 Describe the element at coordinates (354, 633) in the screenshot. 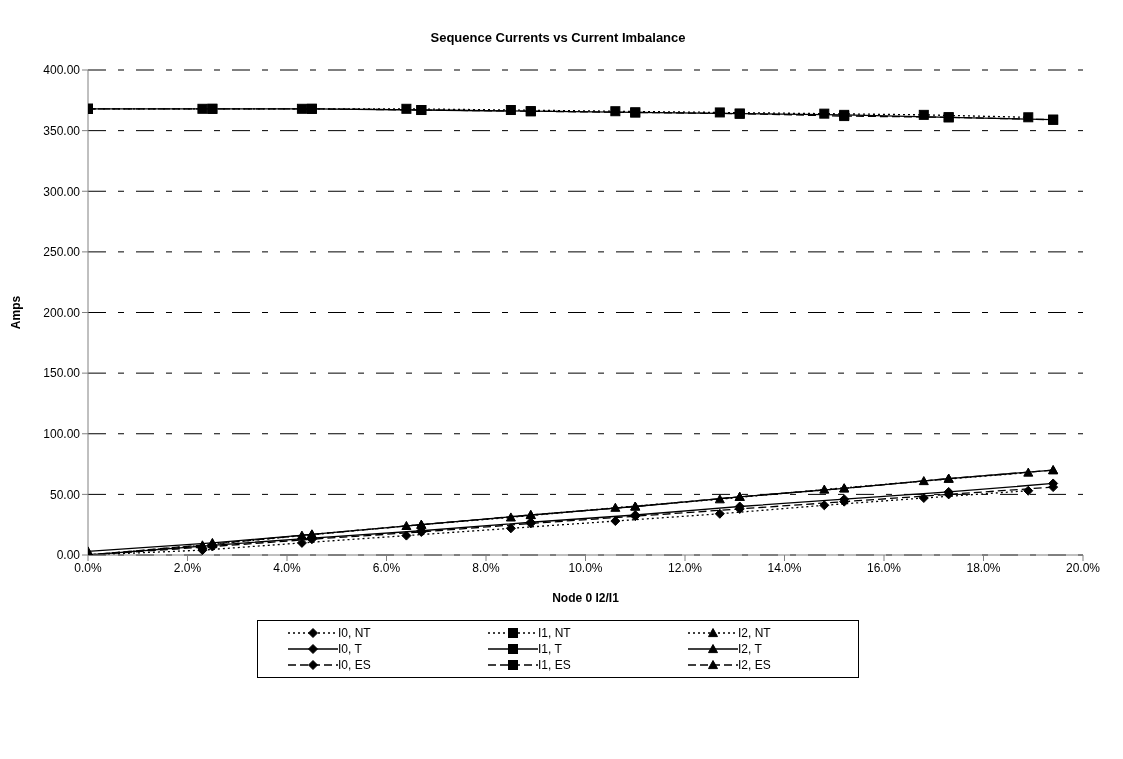

I see `legend-label: I0, NT` at that location.